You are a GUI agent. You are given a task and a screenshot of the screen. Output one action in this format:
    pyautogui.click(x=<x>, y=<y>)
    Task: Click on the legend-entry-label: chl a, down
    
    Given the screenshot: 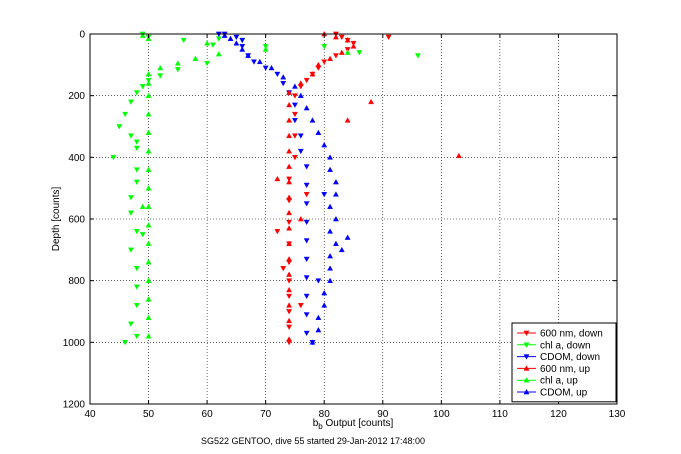 What is the action you would take?
    pyautogui.click(x=565, y=345)
    